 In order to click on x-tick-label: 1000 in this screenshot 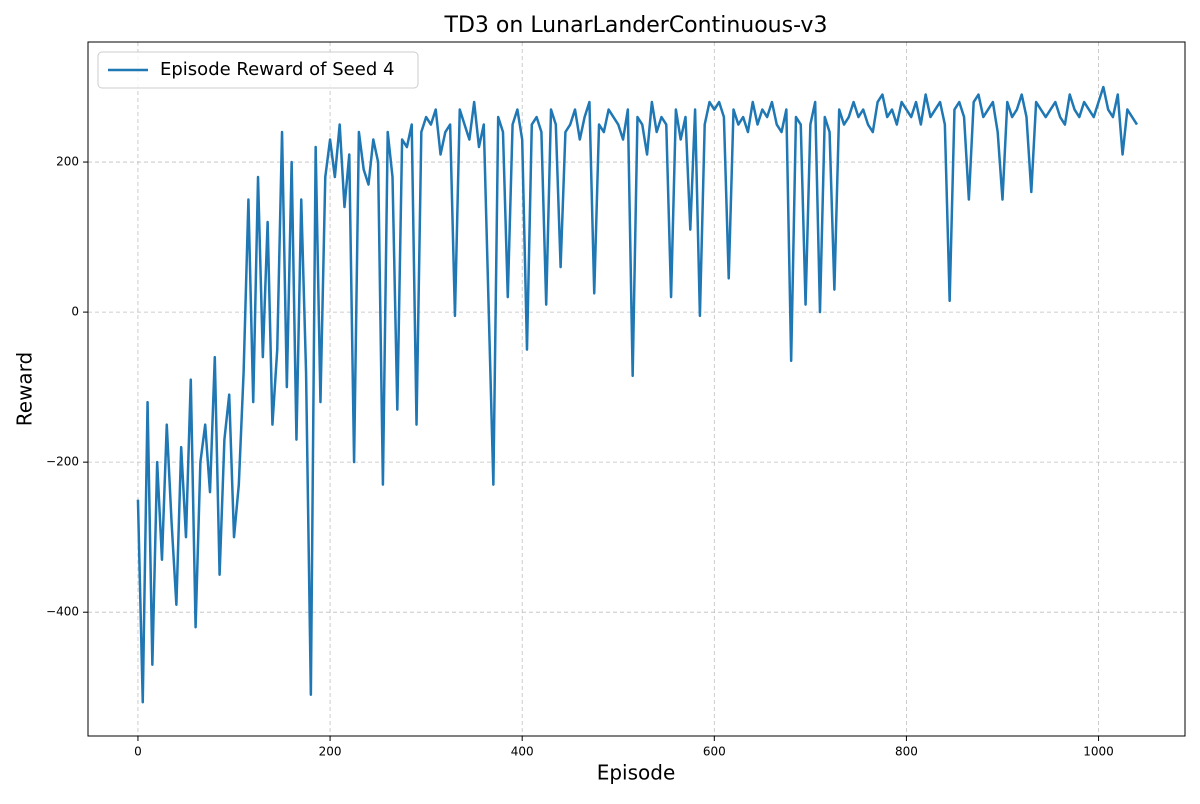, I will do `click(1098, 752)`.